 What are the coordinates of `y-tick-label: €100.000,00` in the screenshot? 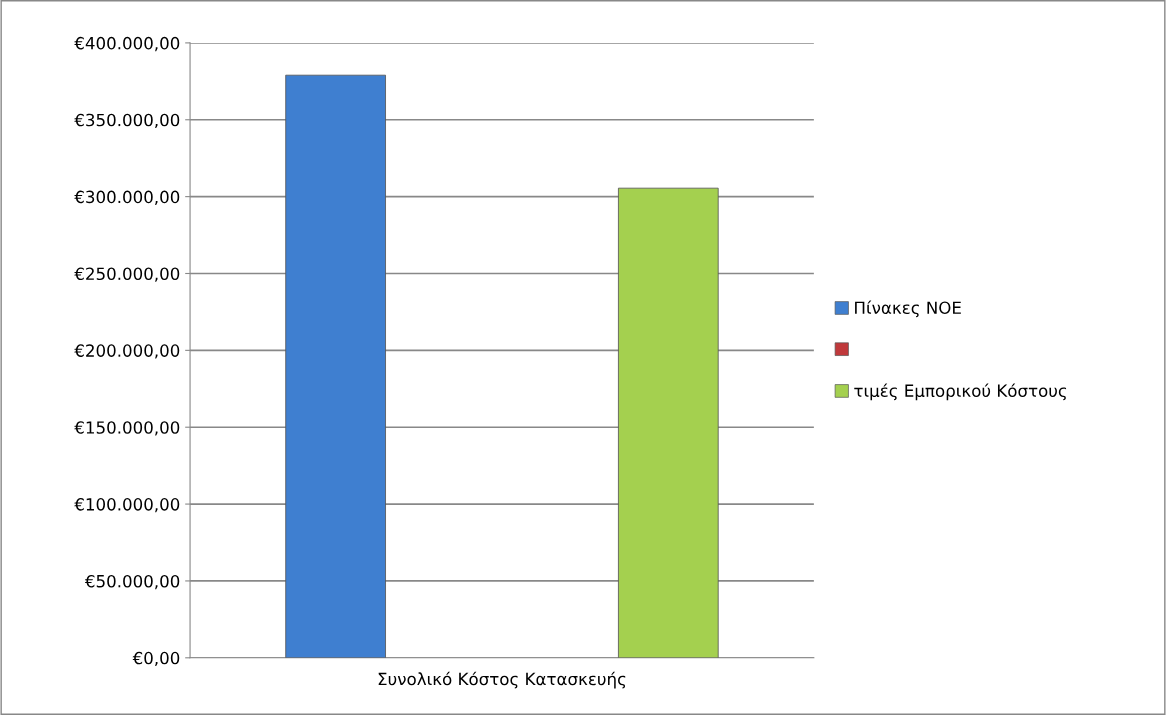 It's located at (127, 505).